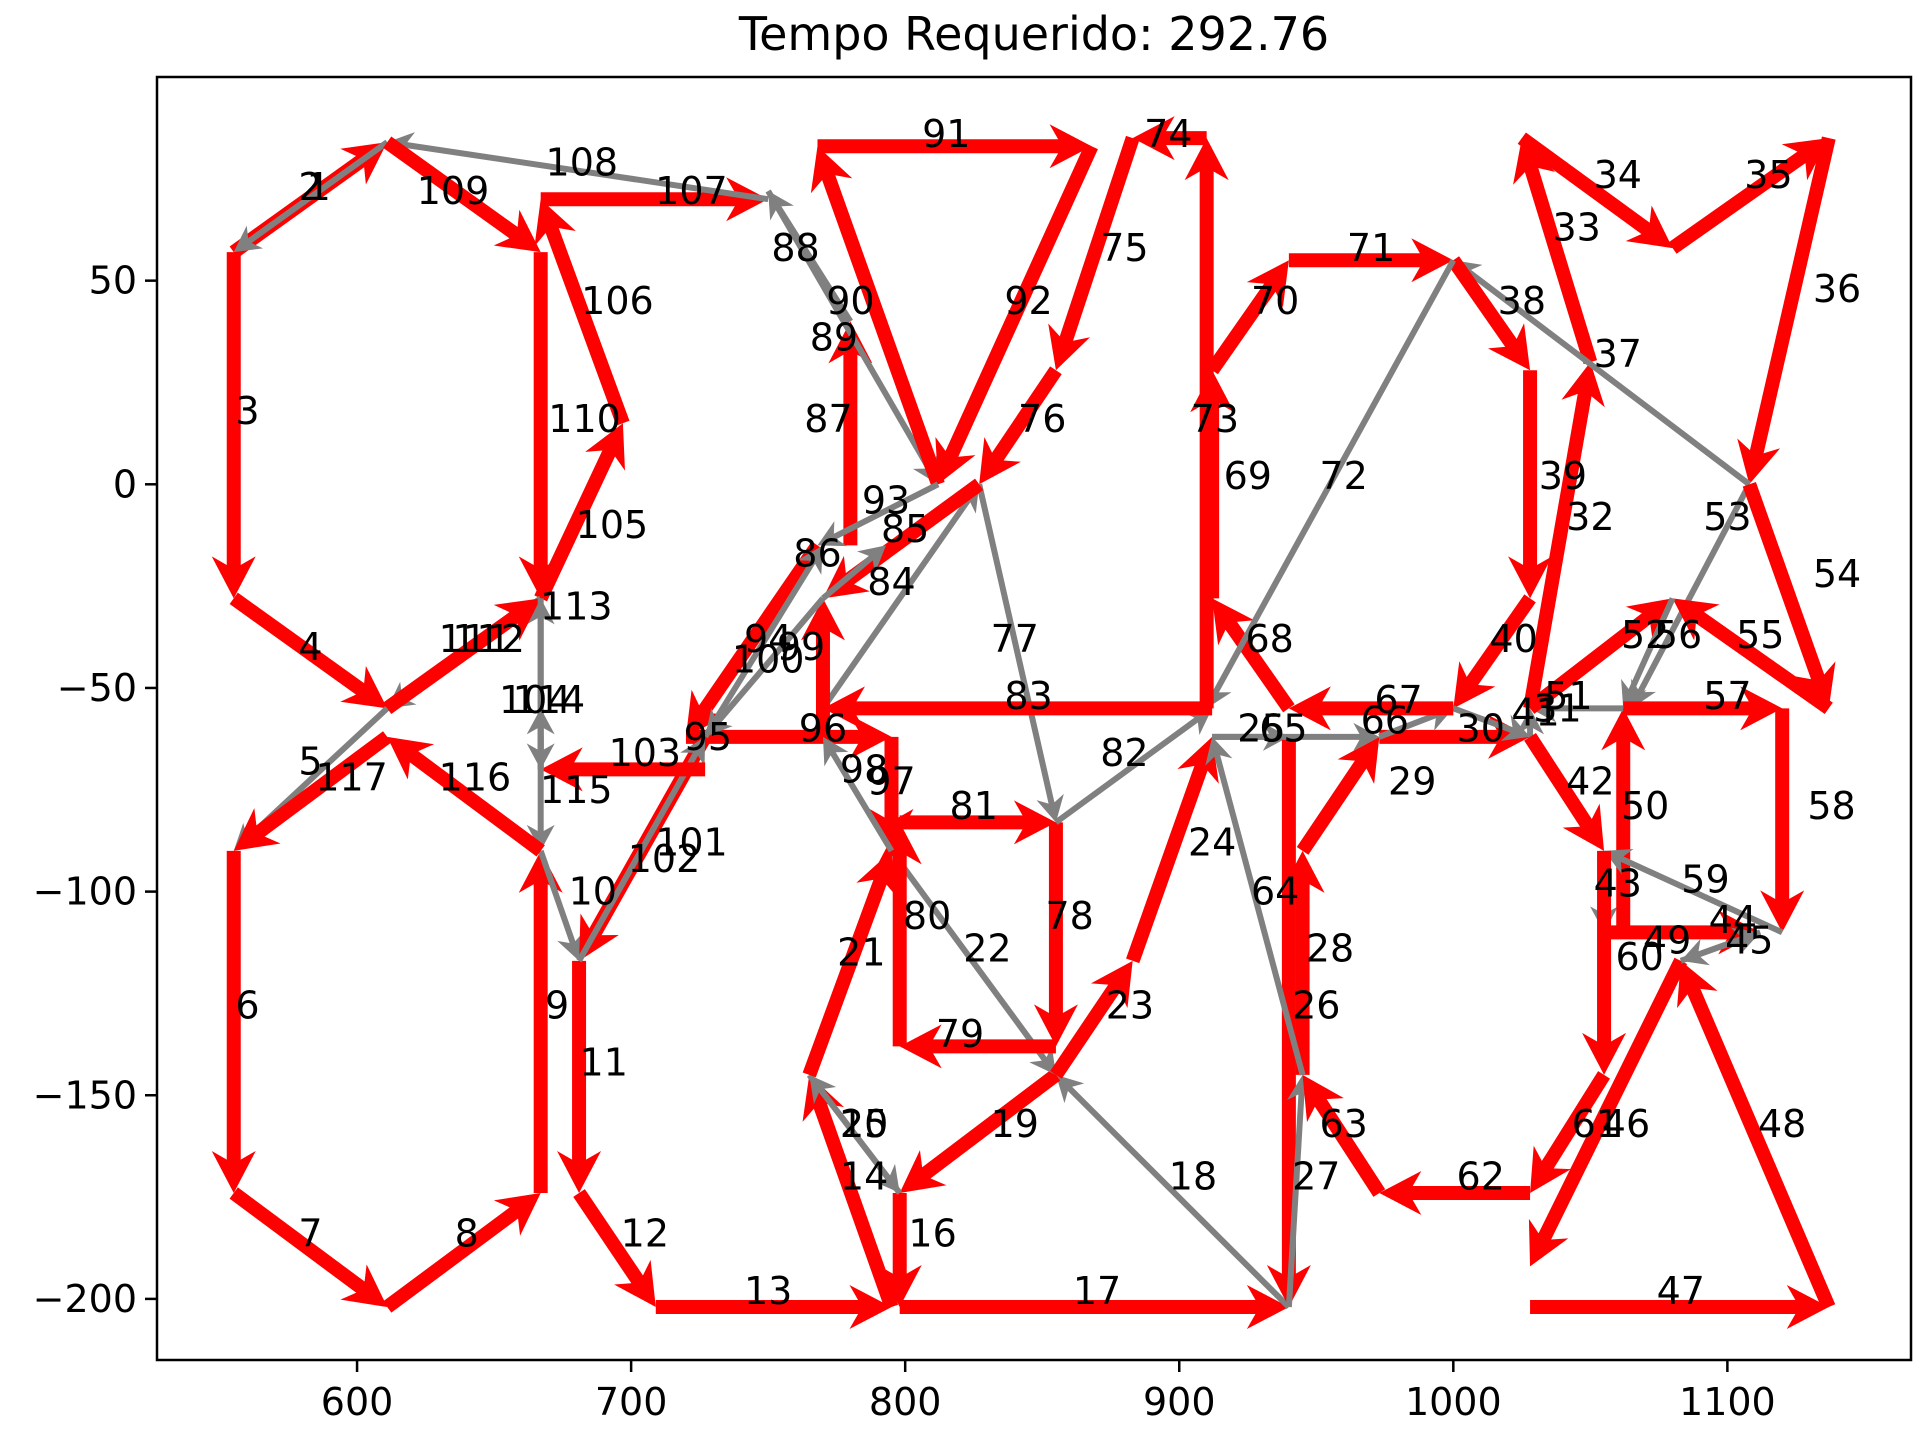 The width and height of the screenshot is (1920, 1440). I want to click on segment-label: 42, so click(1590, 782).